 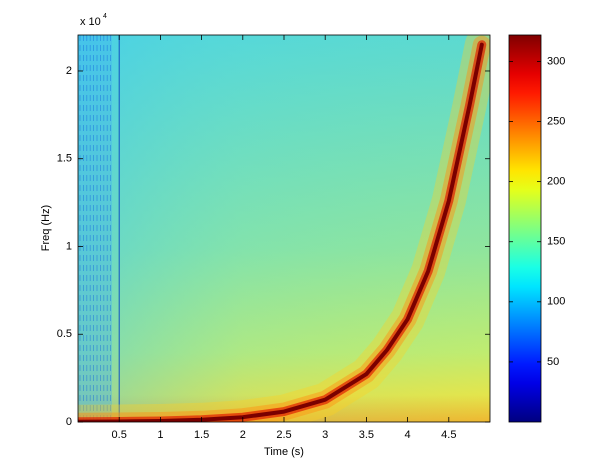 I want to click on x-tick-label: 1.5, so click(x=201, y=435).